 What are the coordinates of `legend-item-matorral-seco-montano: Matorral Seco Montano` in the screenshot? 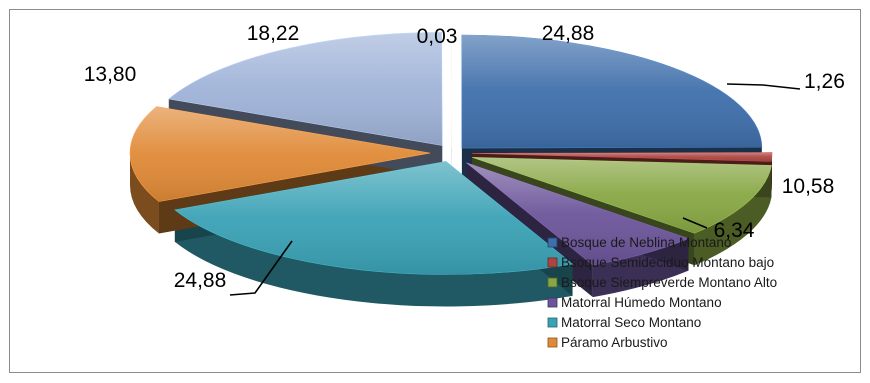 It's located at (624, 322).